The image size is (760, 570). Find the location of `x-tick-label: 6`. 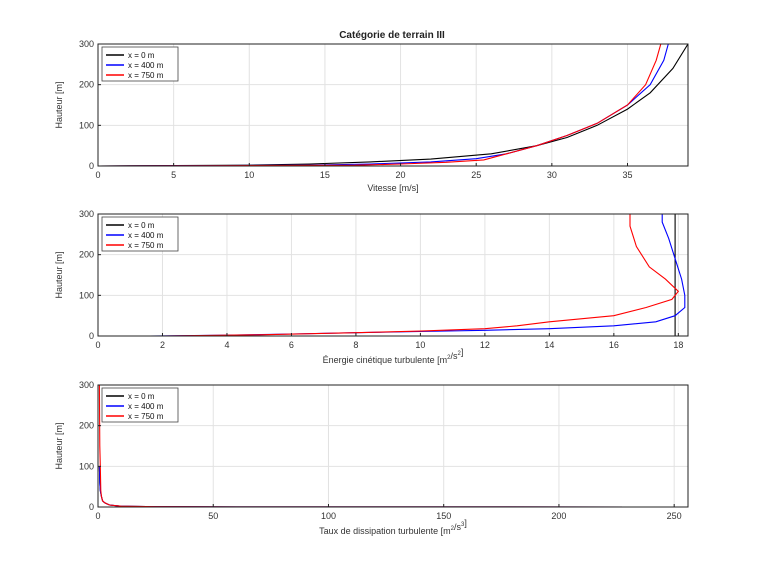

x-tick-label: 6 is located at coordinates (291, 345).